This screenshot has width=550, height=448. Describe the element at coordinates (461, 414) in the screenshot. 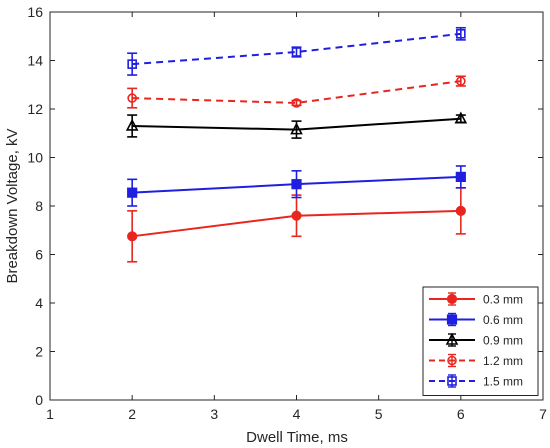

I see `x-tick-label: 6` at that location.